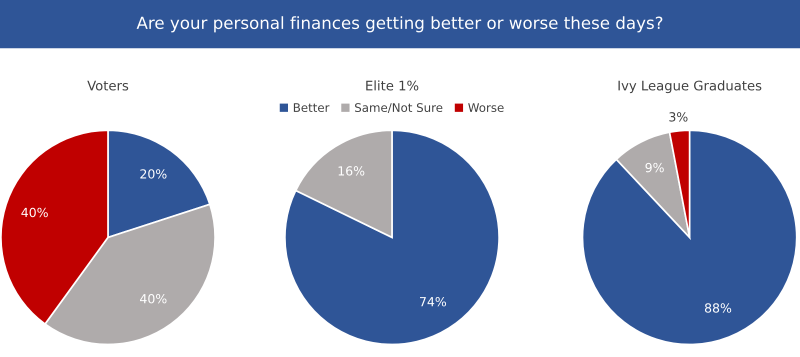 The image size is (800, 357). I want to click on legend-label: Worse, so click(486, 107).